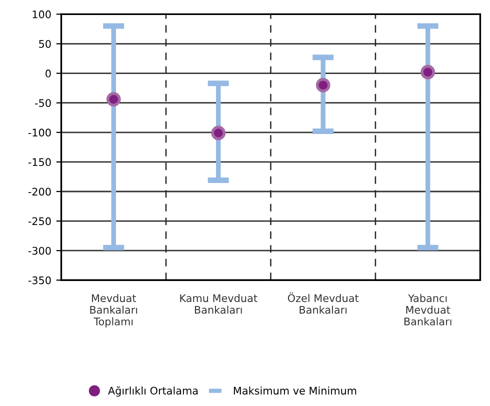 This screenshot has height=406, width=490. What do you see at coordinates (295, 390) in the screenshot?
I see `legend-label: Maksimum ve Minimum` at bounding box center [295, 390].